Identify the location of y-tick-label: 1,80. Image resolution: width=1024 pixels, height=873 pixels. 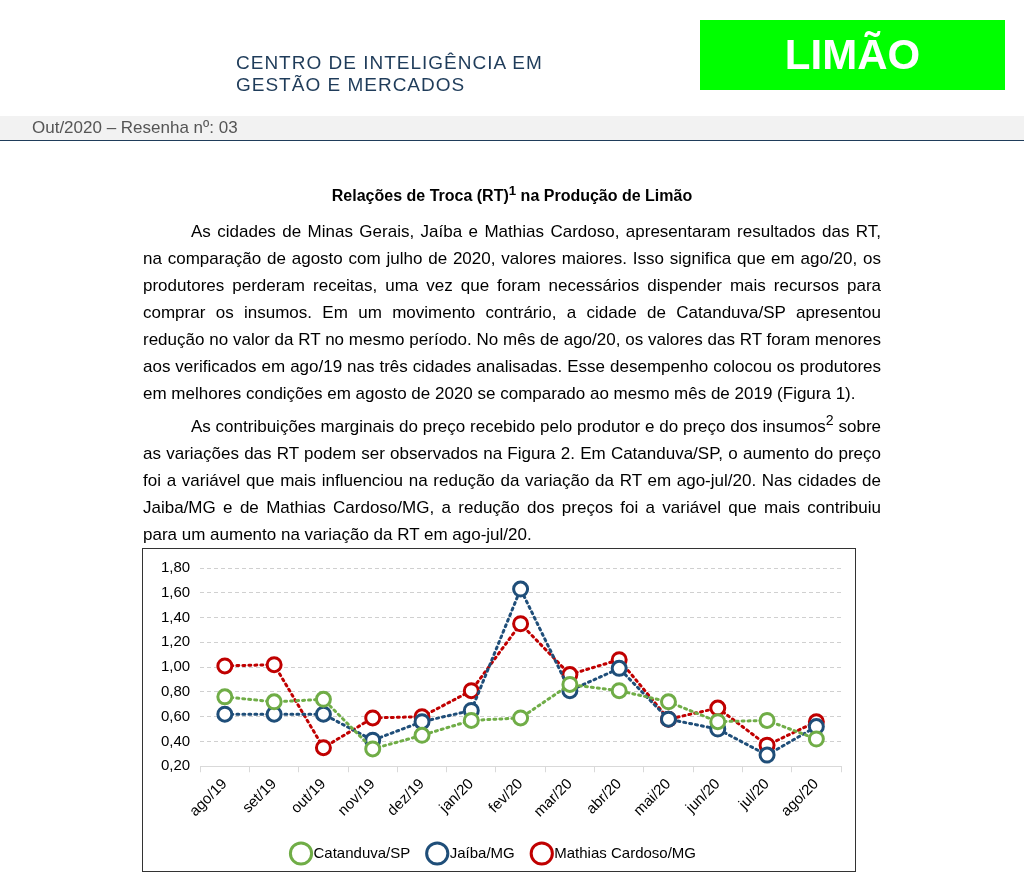
(175, 567).